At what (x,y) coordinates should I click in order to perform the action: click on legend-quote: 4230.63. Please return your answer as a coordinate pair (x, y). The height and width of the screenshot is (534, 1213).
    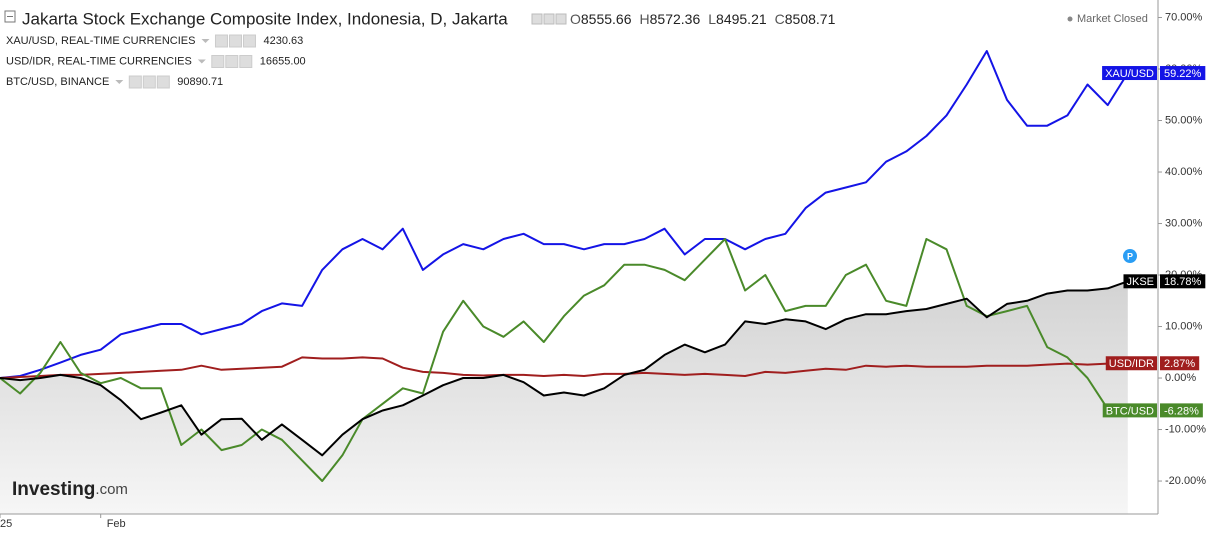
    Looking at the image, I should click on (283, 41).